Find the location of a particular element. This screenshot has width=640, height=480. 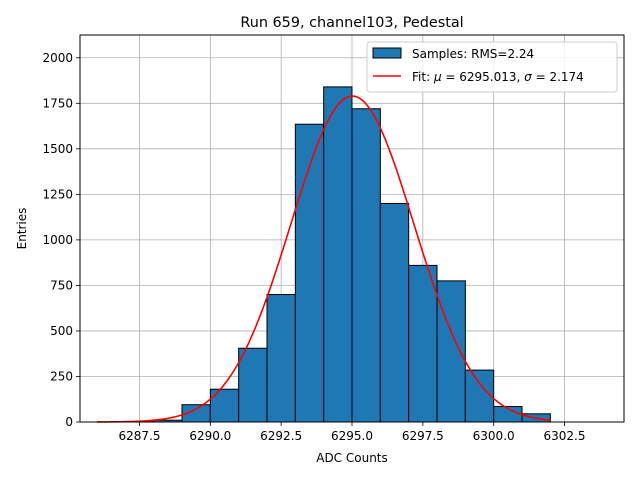

y-tick-label: 750 is located at coordinates (61, 285).